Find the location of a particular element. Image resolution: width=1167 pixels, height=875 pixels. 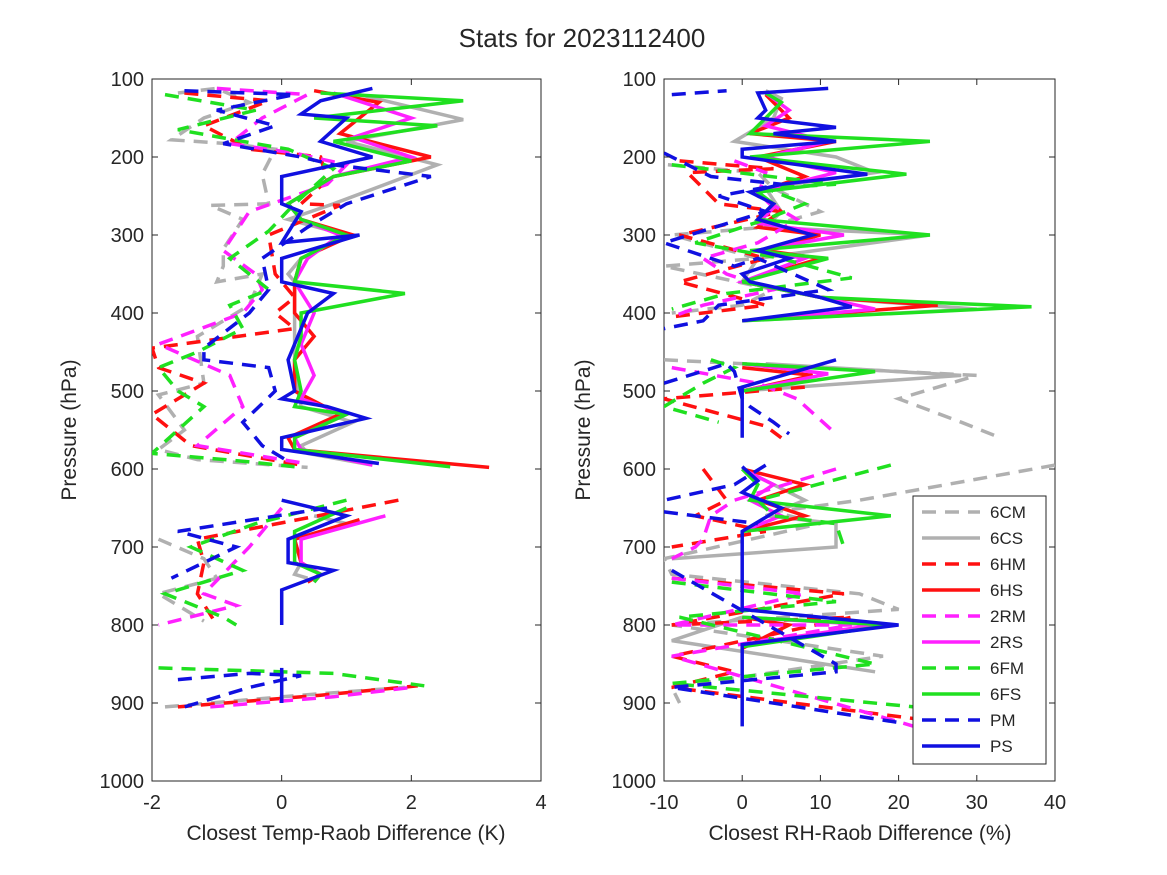

legend-label-6CS: 6CS is located at coordinates (1006, 538).